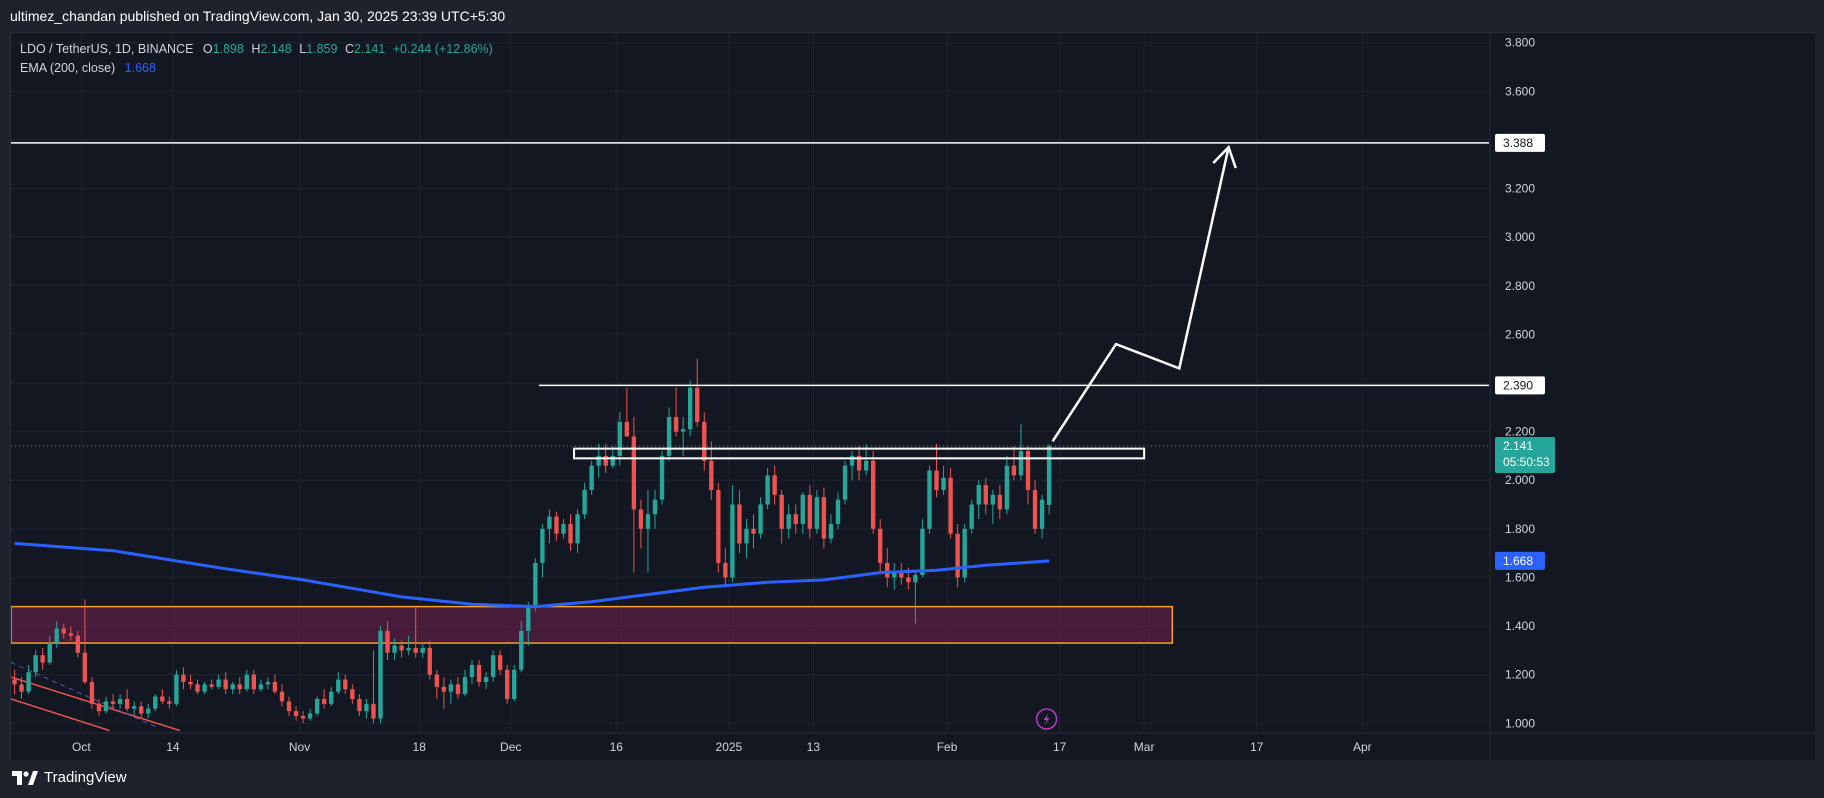  Describe the element at coordinates (1520, 43) in the screenshot. I see `y-tick-label: 3.800` at that location.